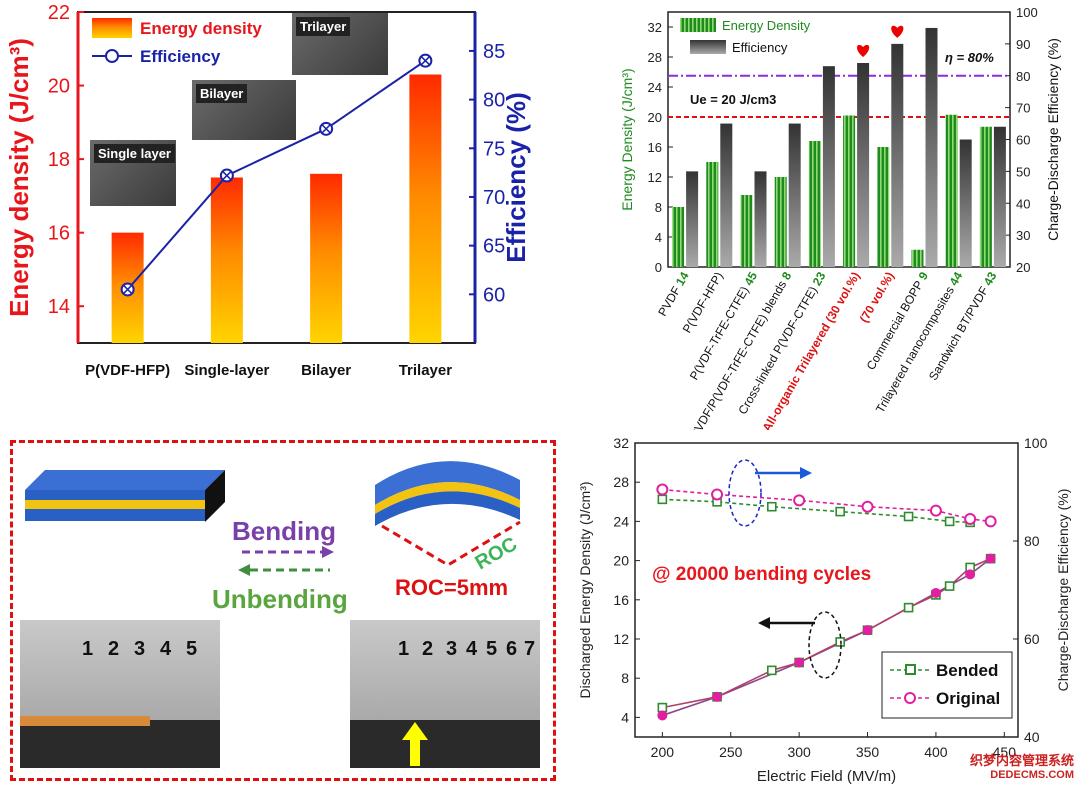 Image resolution: width=1080 pixels, height=785 pixels. I want to click on efficiency-group-ellipse, so click(745, 493).